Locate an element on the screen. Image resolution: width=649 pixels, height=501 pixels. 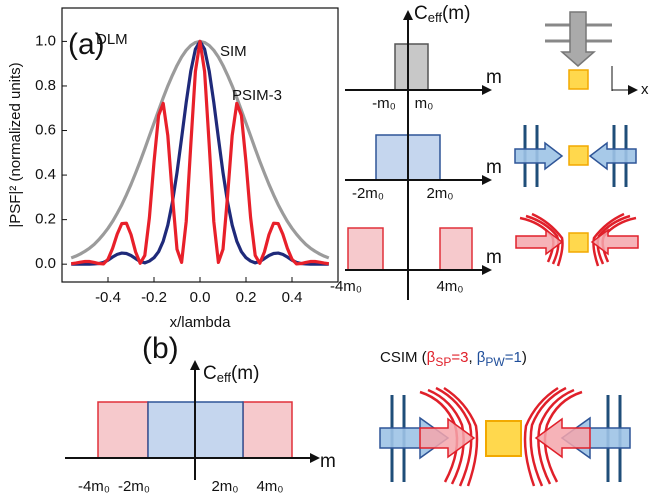
series-label: PSIM-3 is located at coordinates (257, 95).